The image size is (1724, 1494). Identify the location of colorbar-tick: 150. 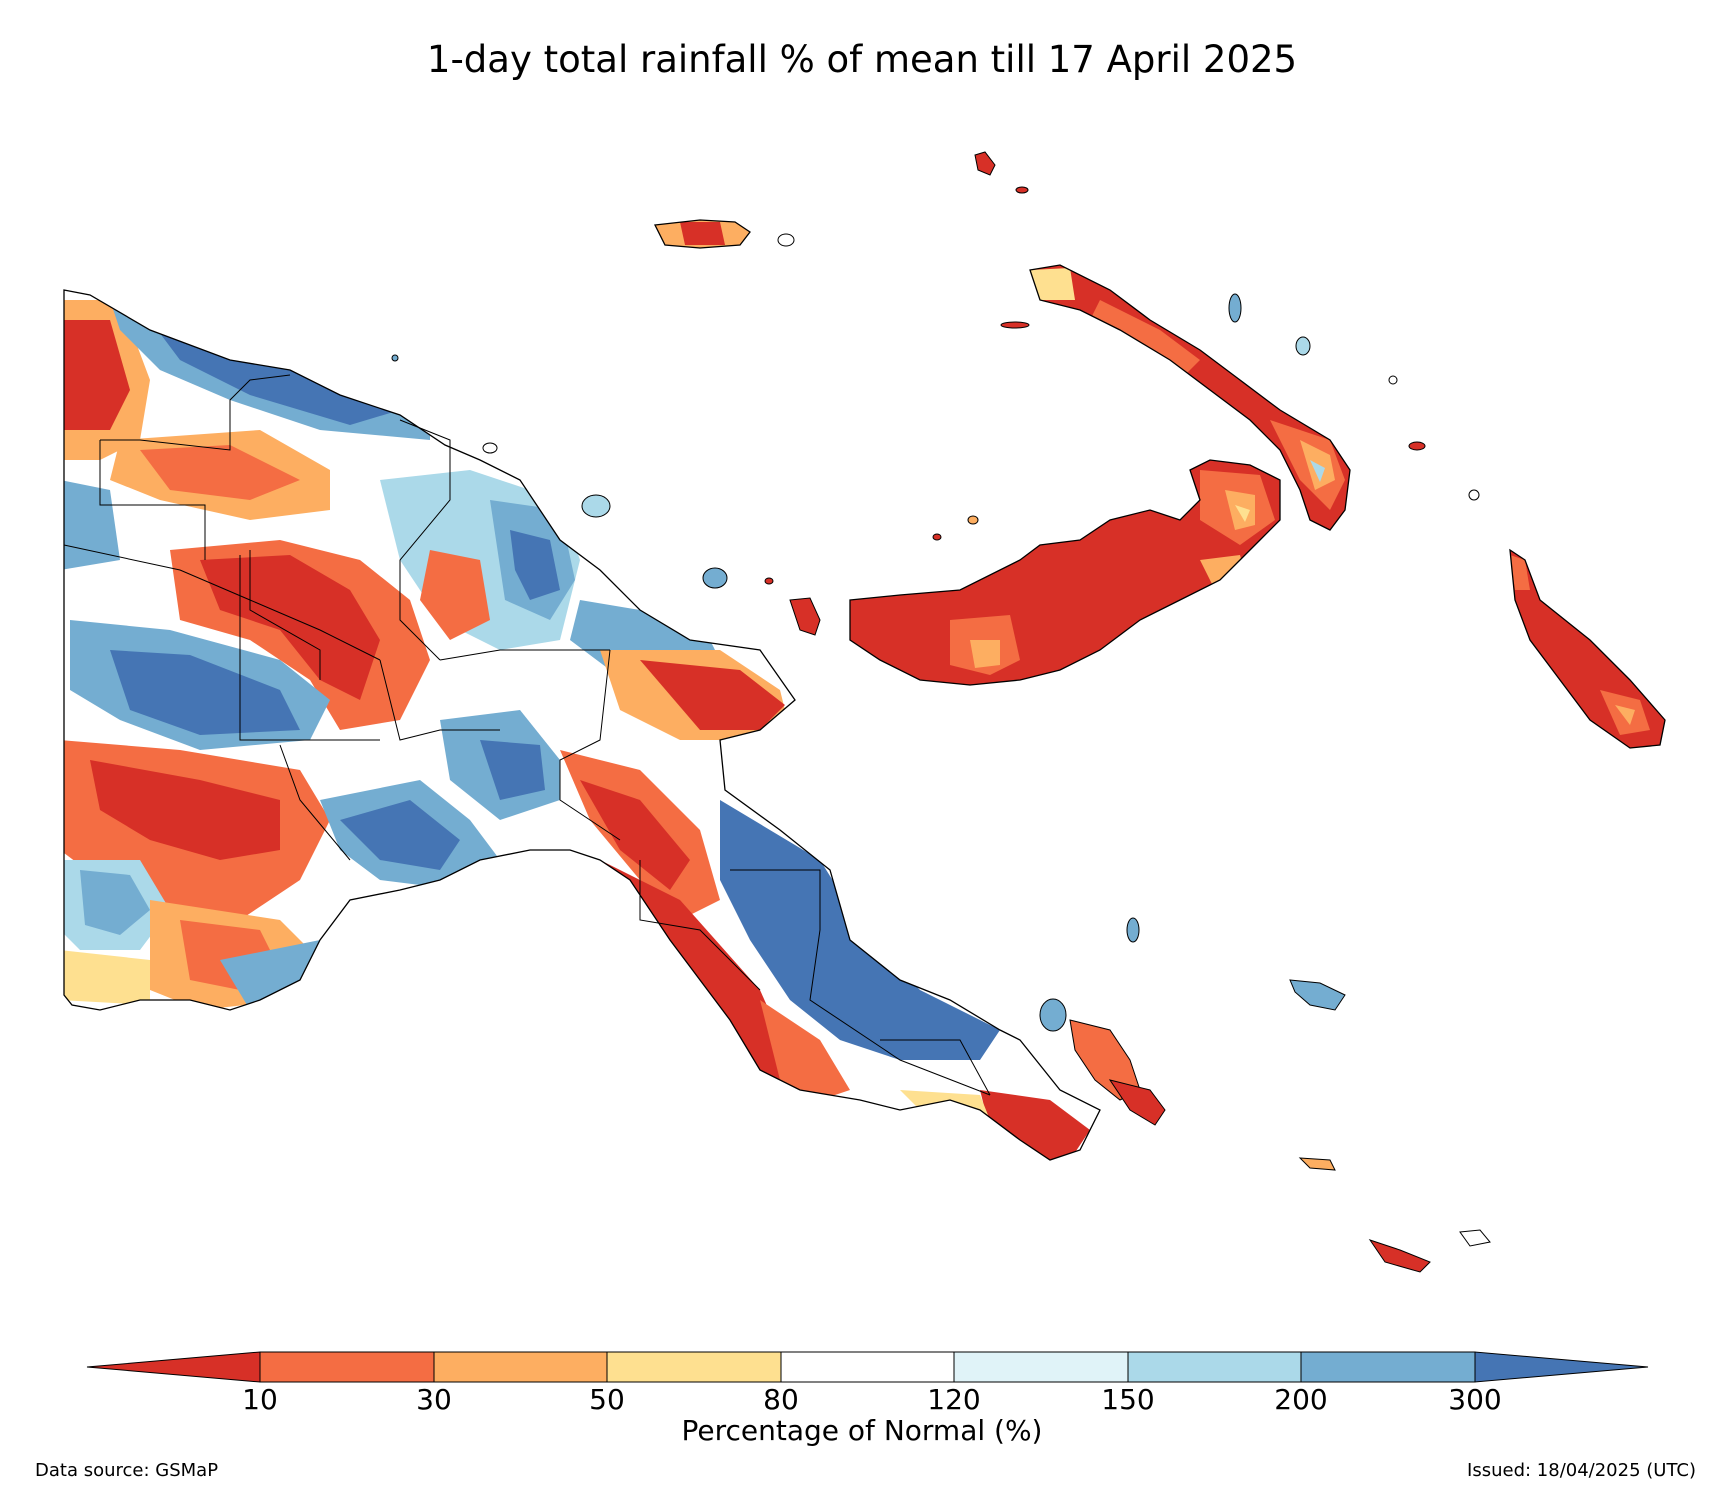
(1128, 1399).